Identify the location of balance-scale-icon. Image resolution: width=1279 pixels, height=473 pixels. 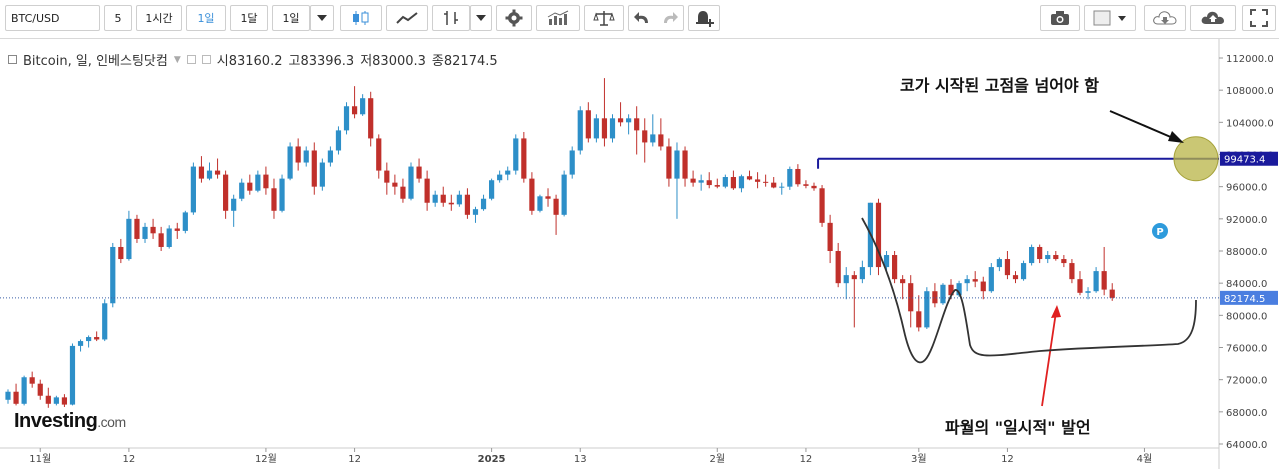
(604, 18).